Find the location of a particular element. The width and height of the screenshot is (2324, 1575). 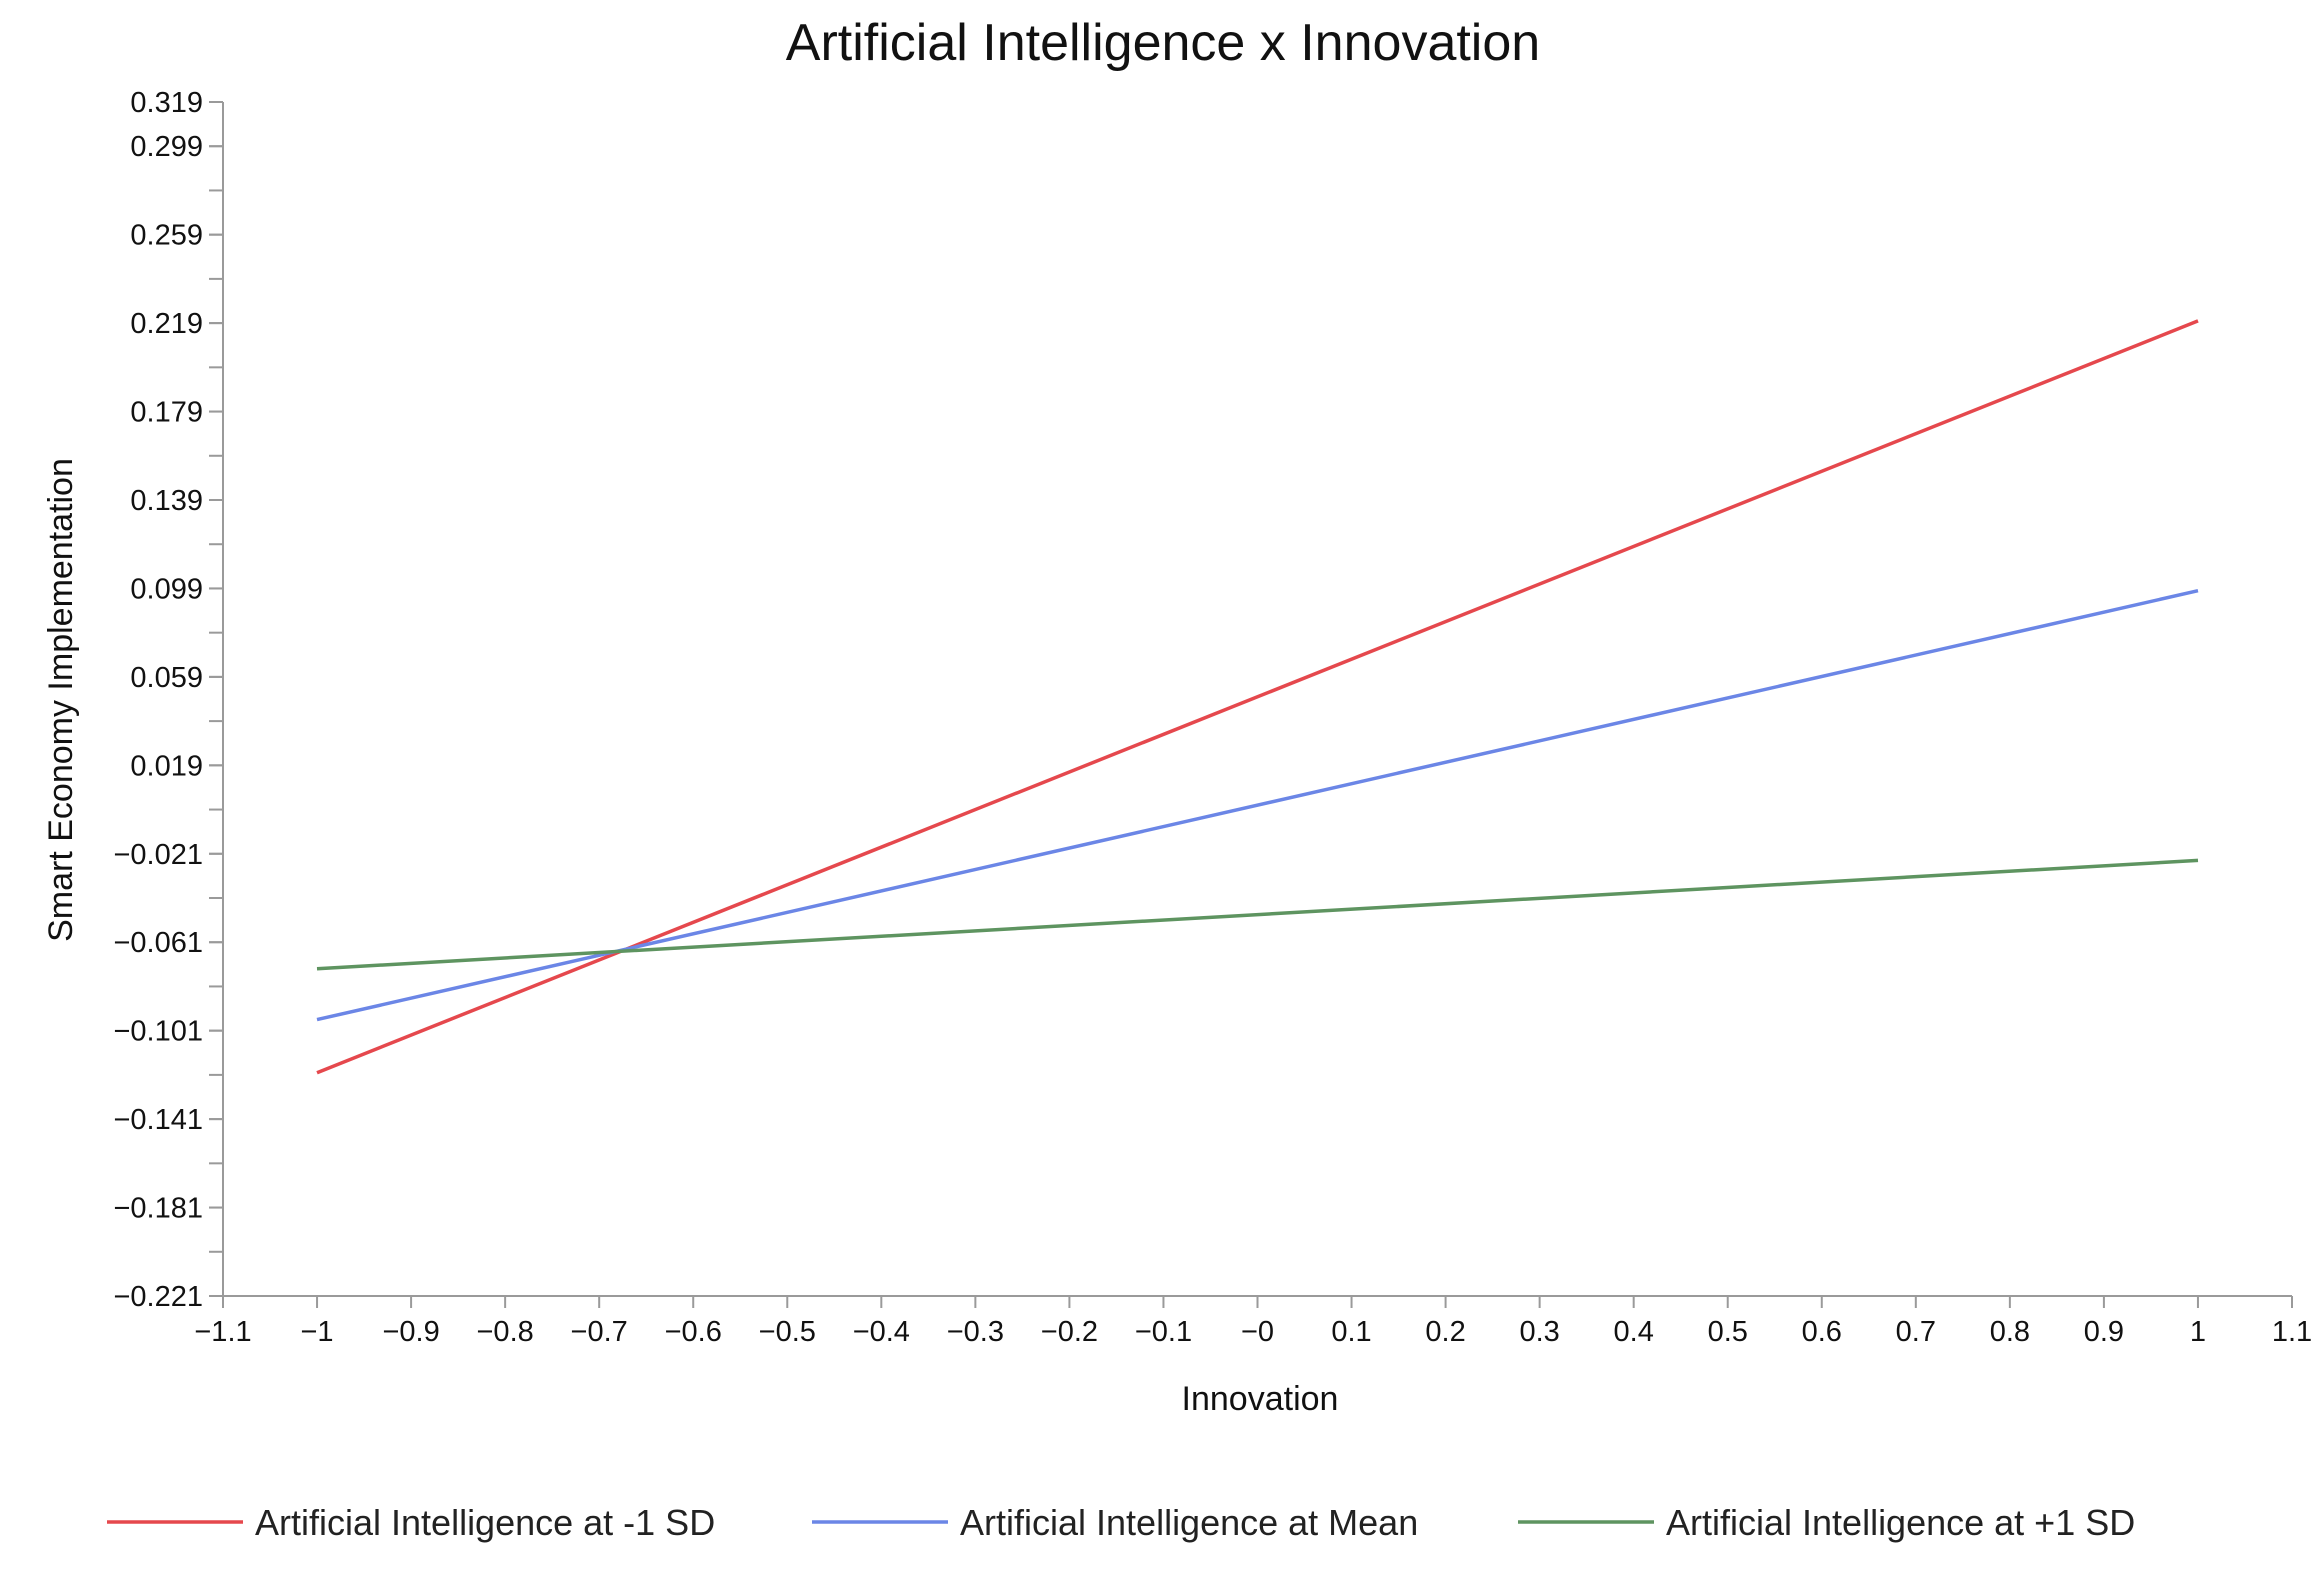

x-tick-label: 1.1 is located at coordinates (2292, 1332).